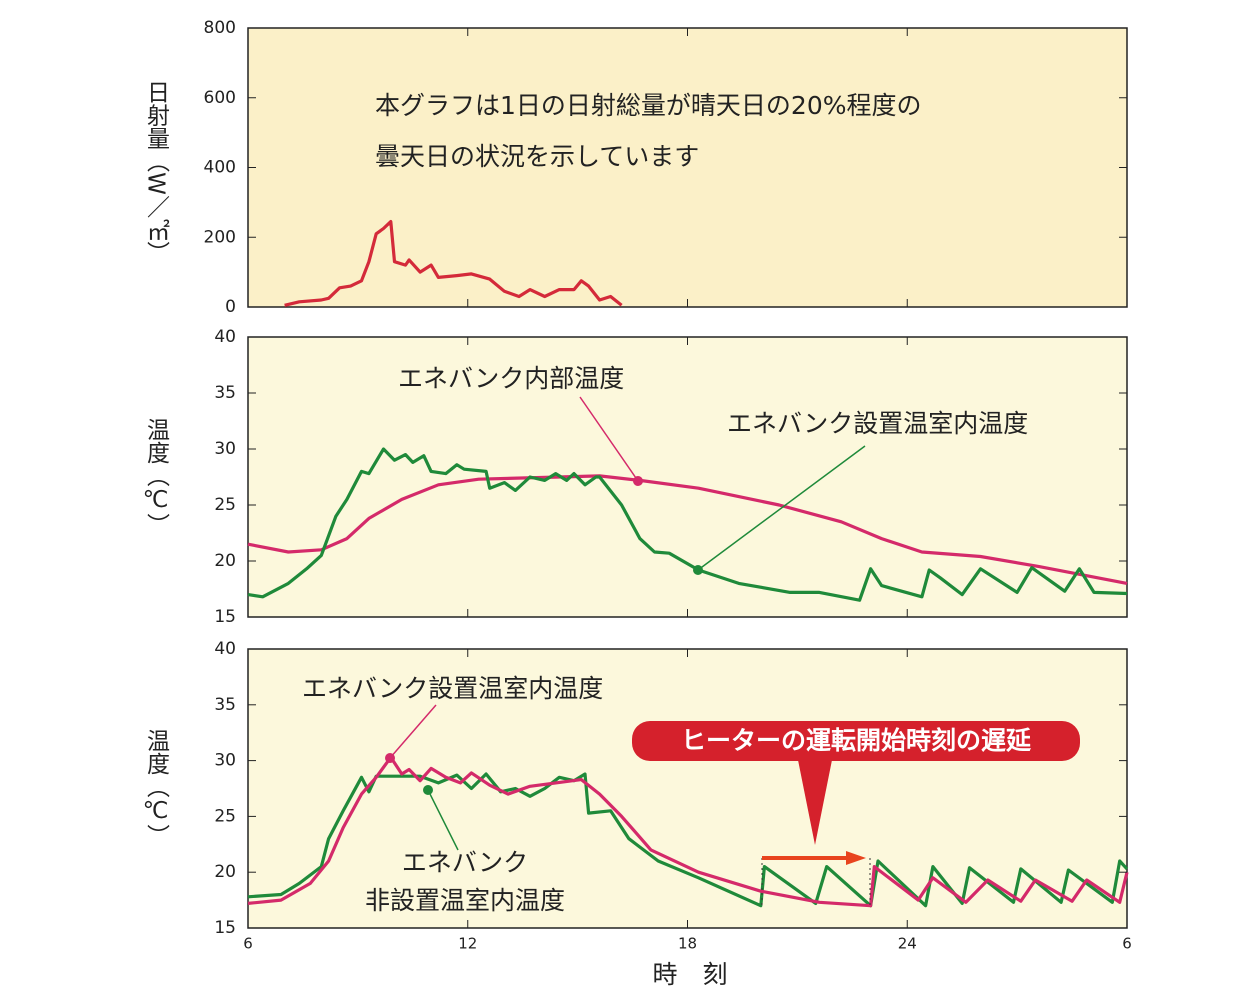  What do you see at coordinates (511, 378) in the screenshot?
I see `annotation: エネバンク内部温度` at bounding box center [511, 378].